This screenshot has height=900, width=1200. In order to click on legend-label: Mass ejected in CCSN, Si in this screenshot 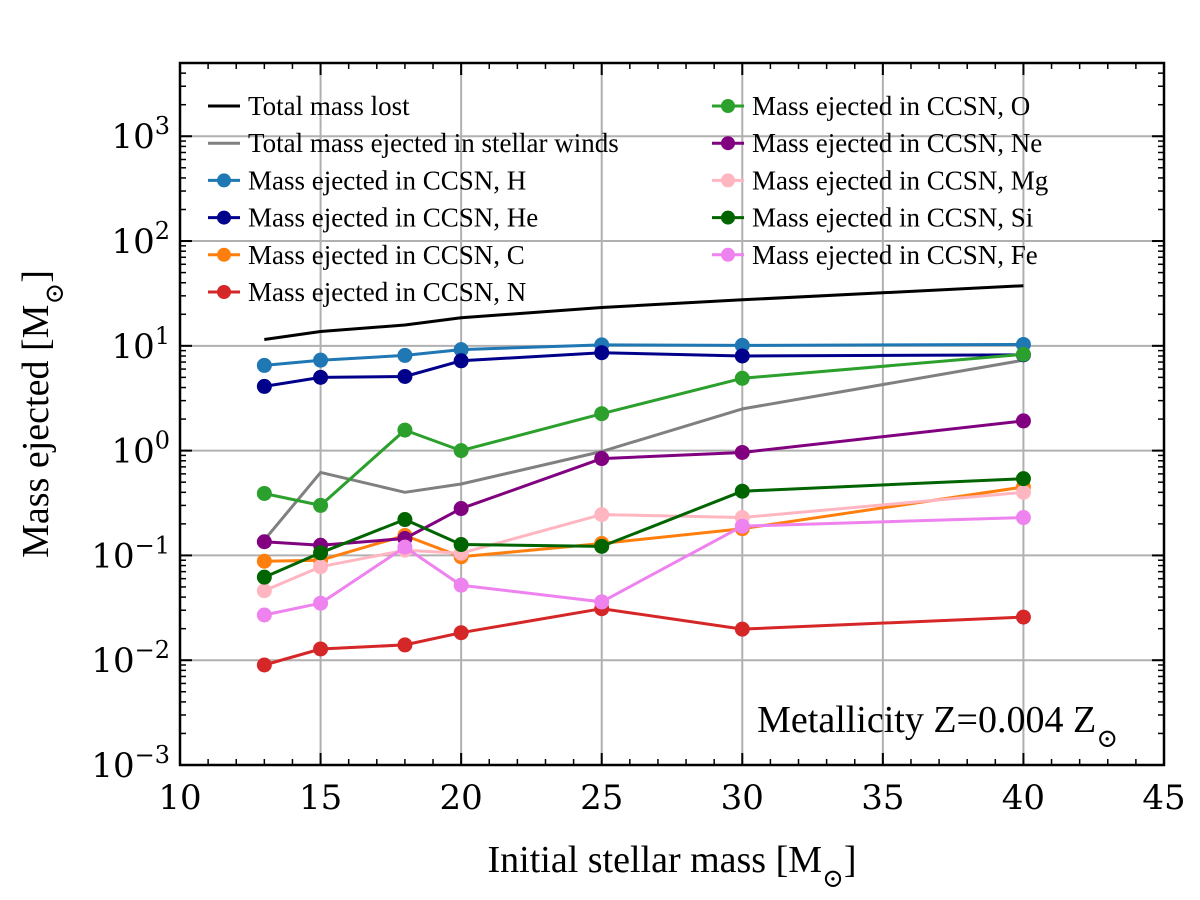, I will do `click(892, 218)`.